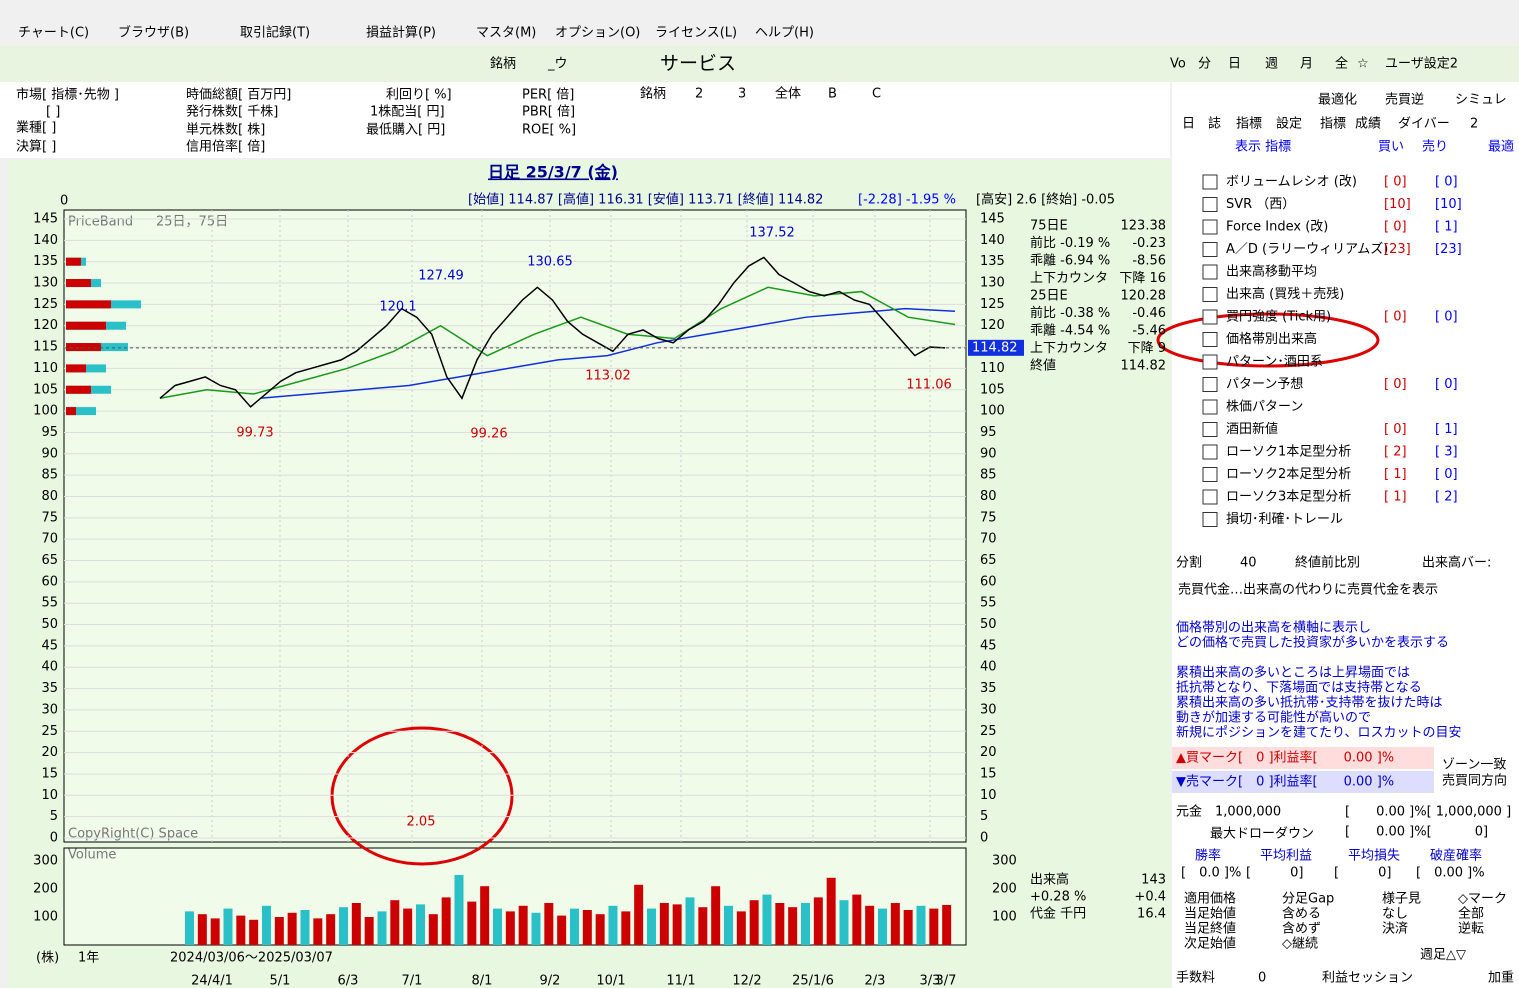 The width and height of the screenshot is (1519, 988). Describe the element at coordinates (784, 33) in the screenshot. I see `menu-item: ヘルプ(H)` at that location.